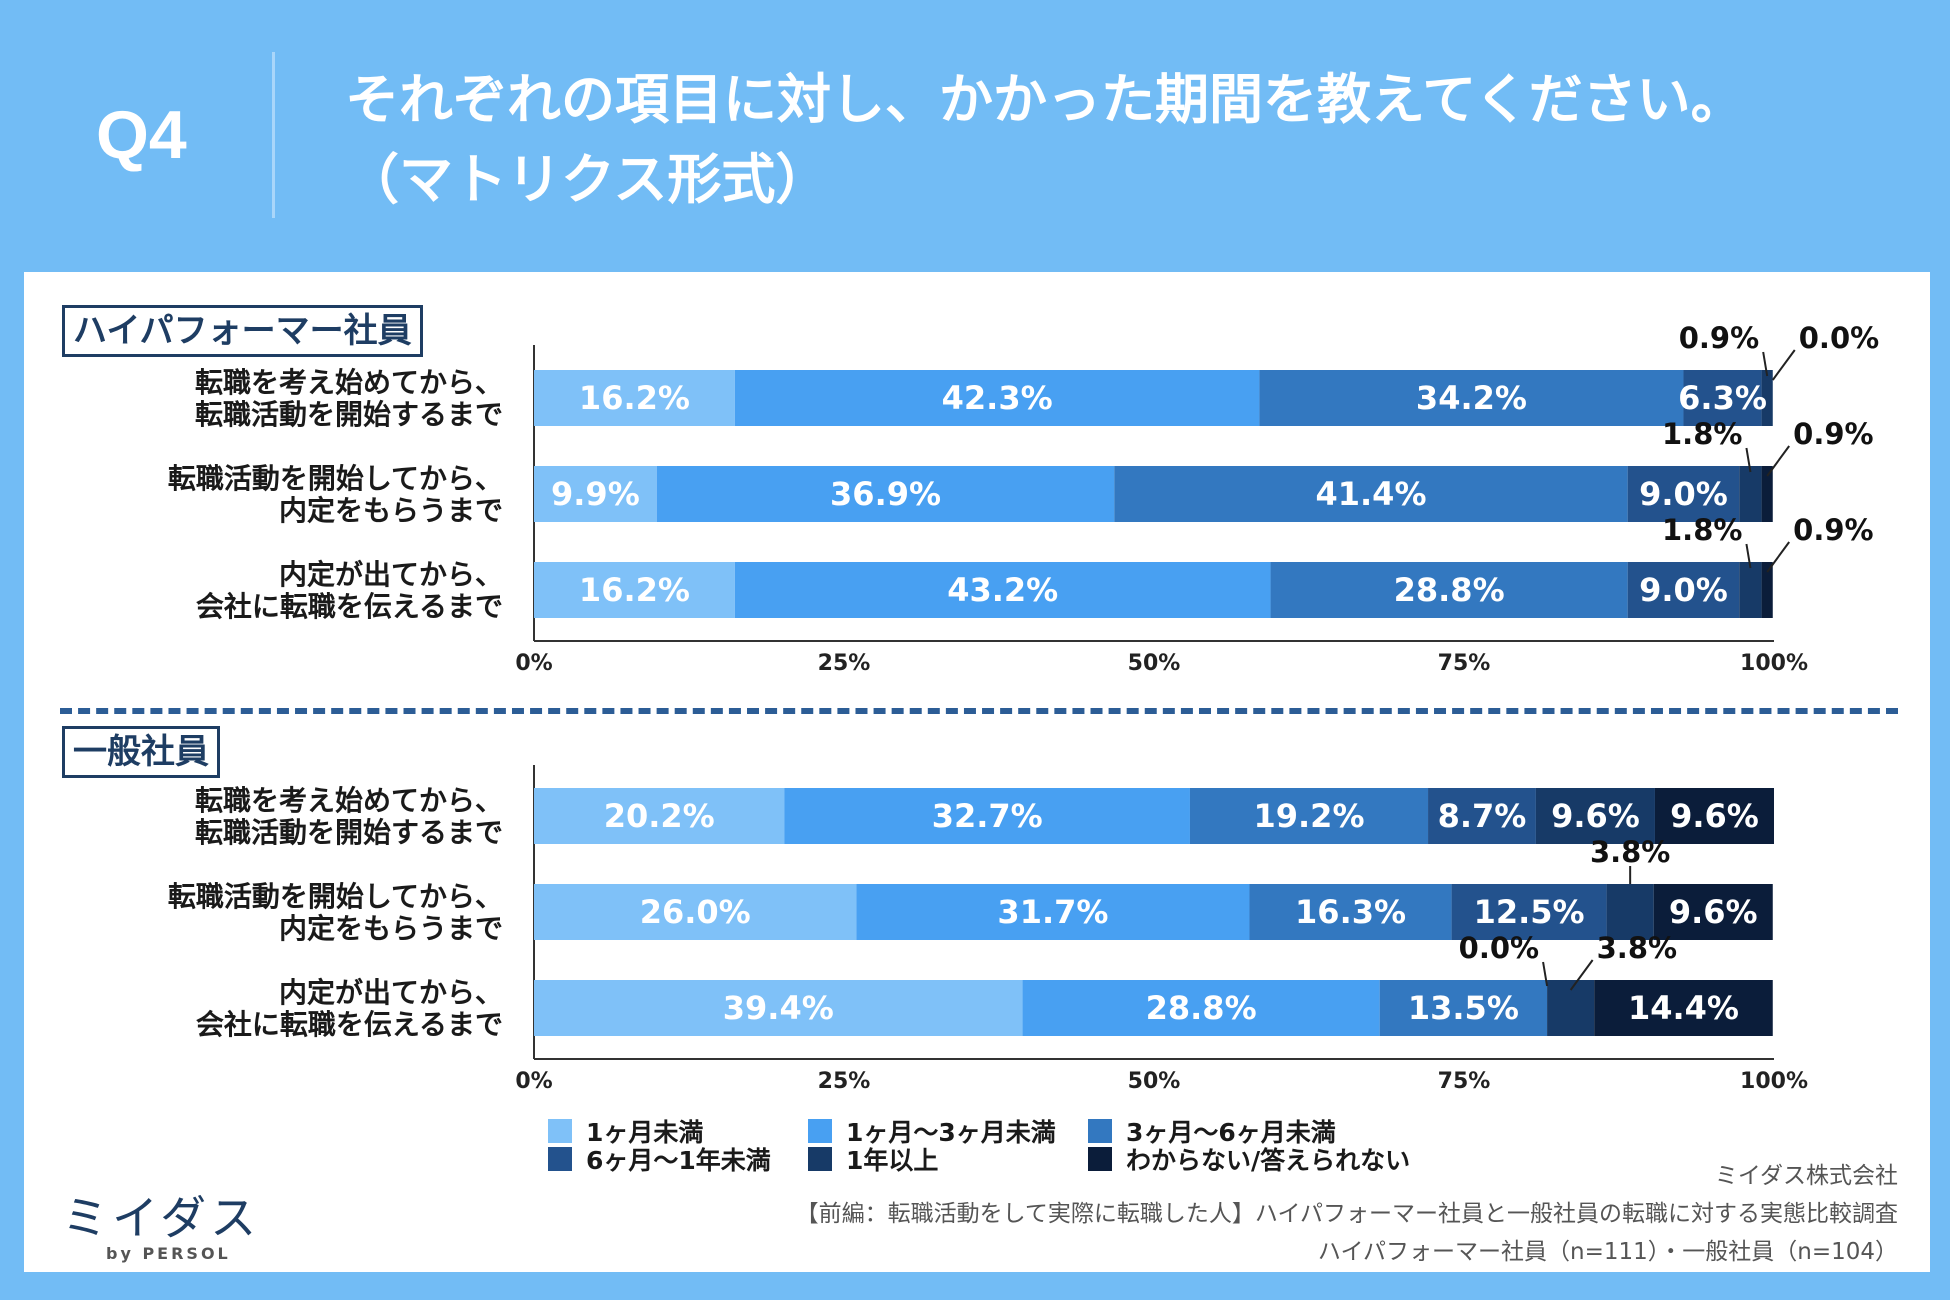 The width and height of the screenshot is (1950, 1300). I want to click on section-label-high-performer: ハイパフォーマー社員, so click(242, 331).